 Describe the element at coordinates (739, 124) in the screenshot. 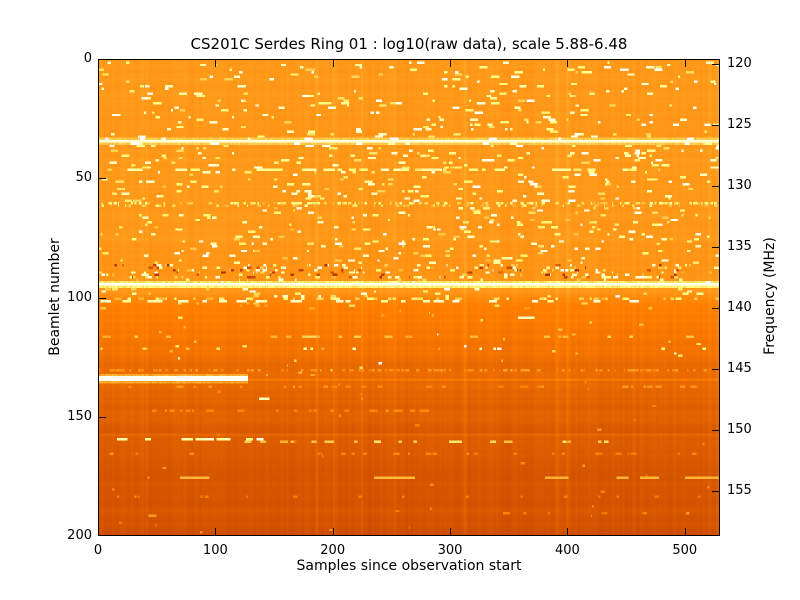

I see `y-tick-label-right: 125` at that location.